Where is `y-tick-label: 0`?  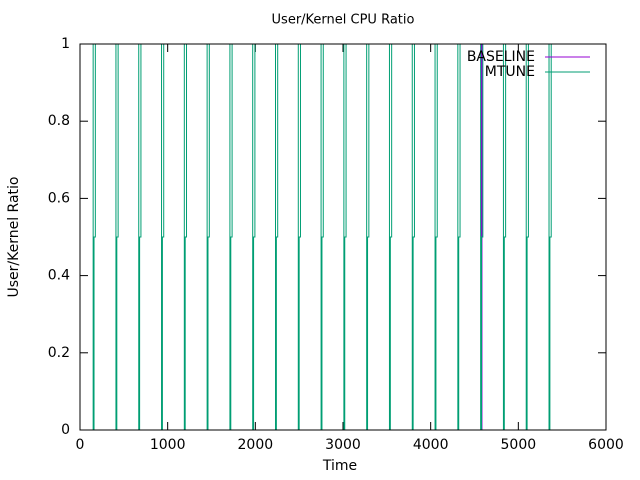
y-tick-label: 0 is located at coordinates (65, 430).